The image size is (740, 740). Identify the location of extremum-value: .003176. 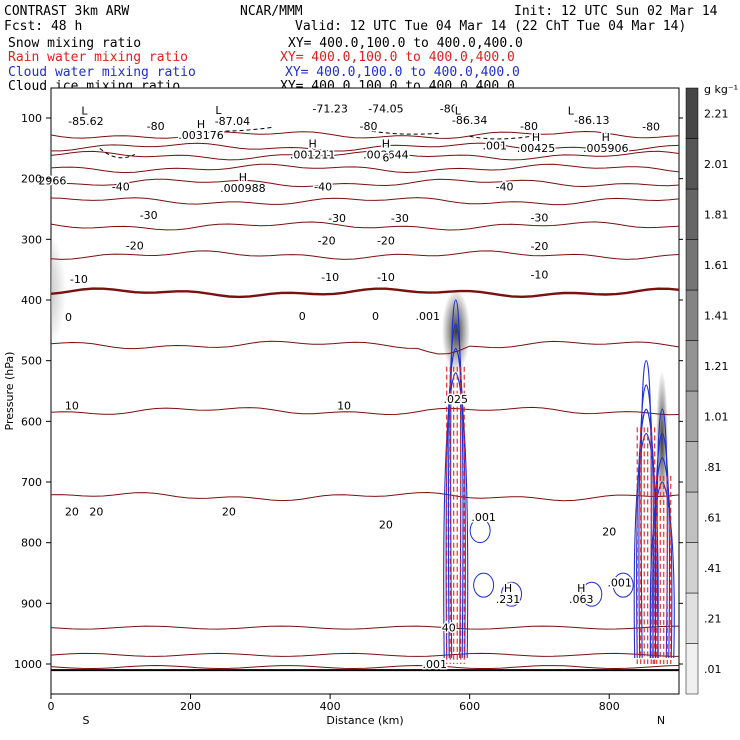
(201, 135).